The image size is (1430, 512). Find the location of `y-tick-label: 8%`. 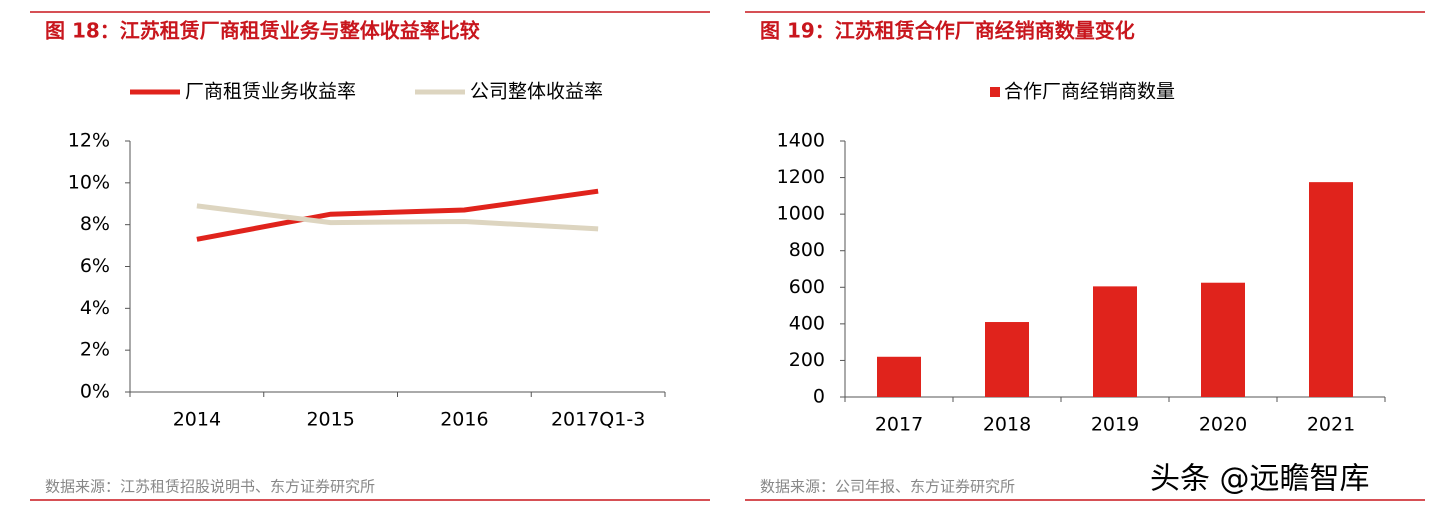

y-tick-label: 8% is located at coordinates (95, 224).